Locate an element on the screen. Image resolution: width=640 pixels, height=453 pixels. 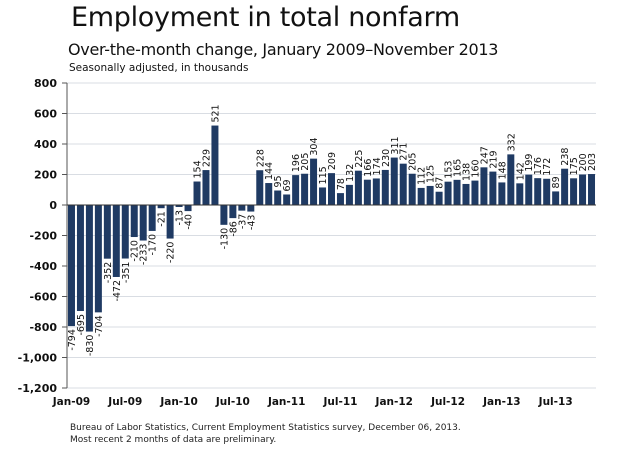
data-label: 174 is located at coordinates (377, 166).